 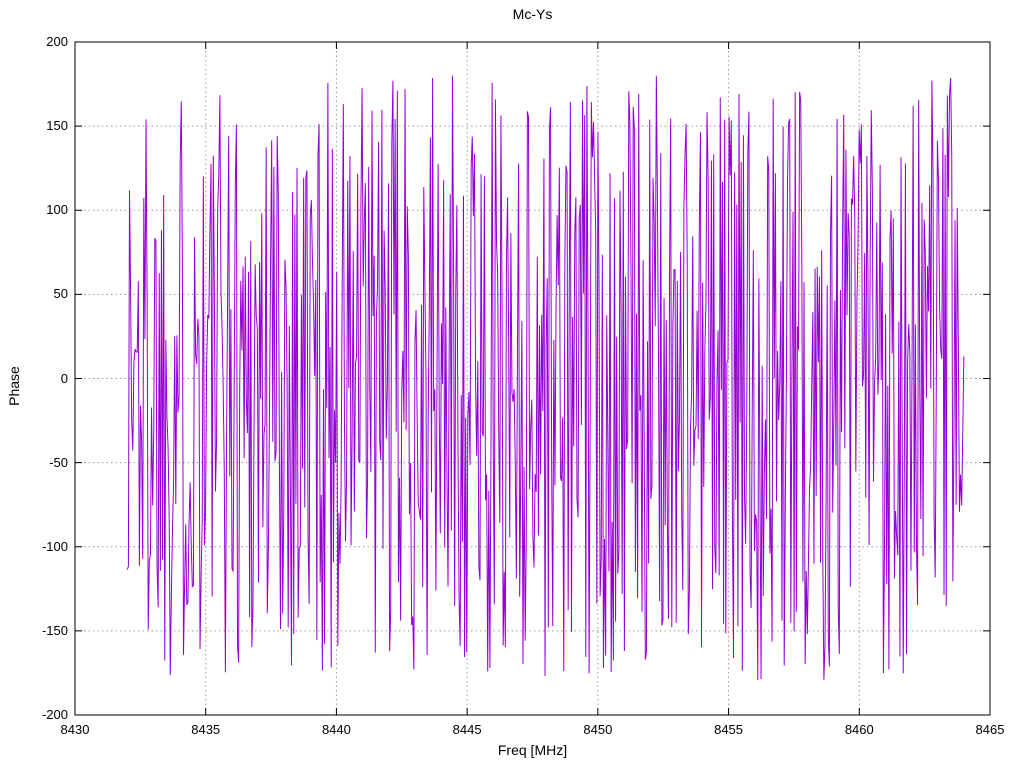 What do you see at coordinates (990, 729) in the screenshot?
I see `x-tick-label: 8465` at bounding box center [990, 729].